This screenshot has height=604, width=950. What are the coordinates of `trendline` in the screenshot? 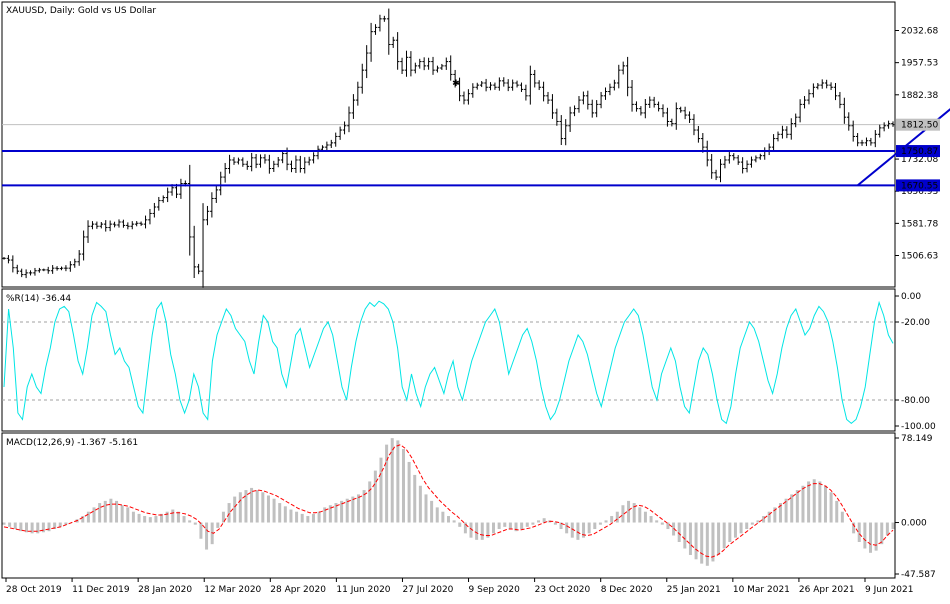 It's located at (903, 144).